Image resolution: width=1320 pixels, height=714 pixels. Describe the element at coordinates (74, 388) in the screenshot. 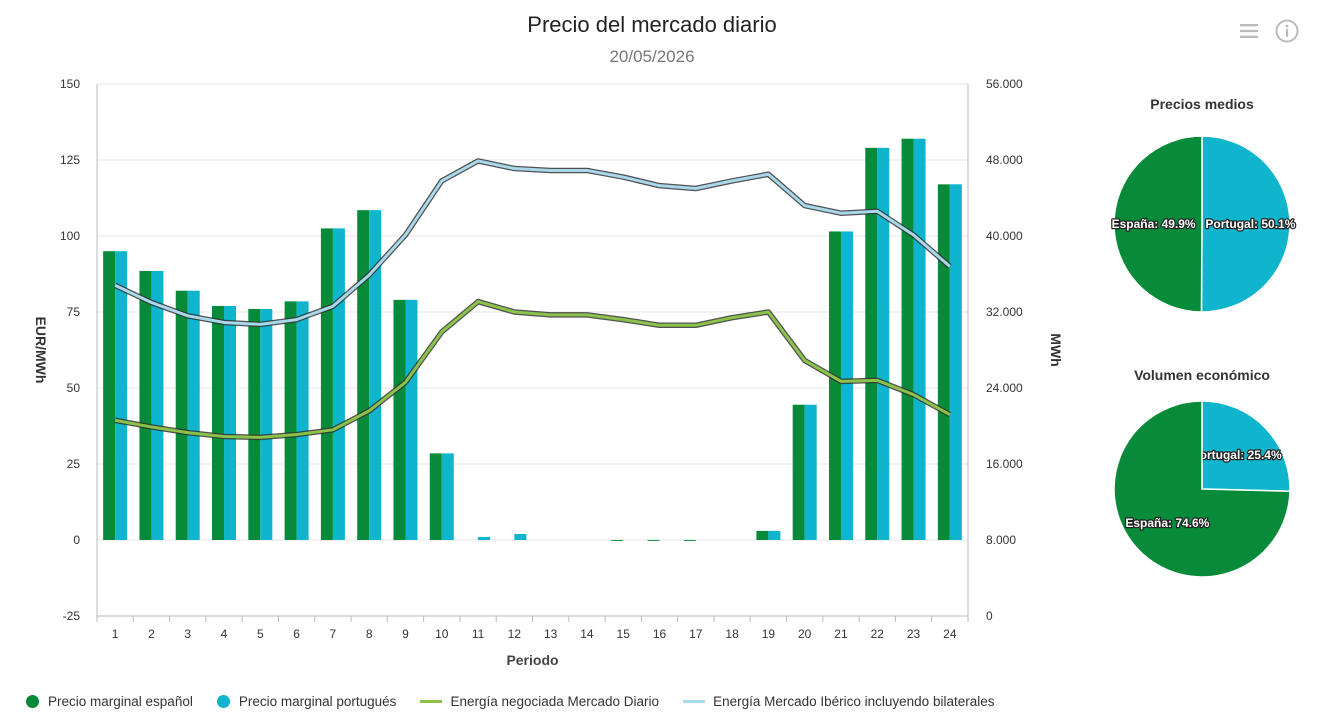

I see `y-tick-label: 50` at that location.